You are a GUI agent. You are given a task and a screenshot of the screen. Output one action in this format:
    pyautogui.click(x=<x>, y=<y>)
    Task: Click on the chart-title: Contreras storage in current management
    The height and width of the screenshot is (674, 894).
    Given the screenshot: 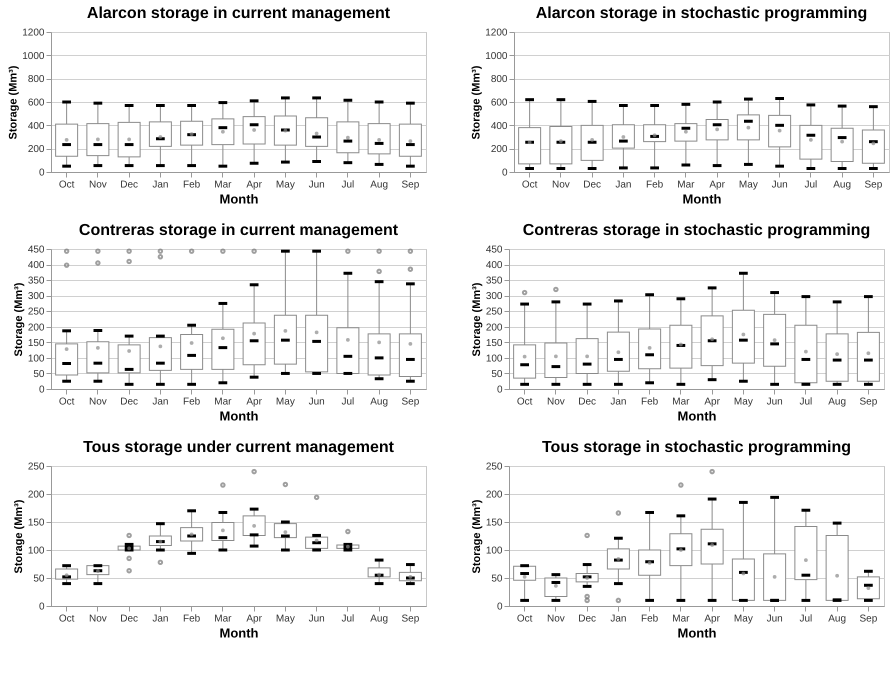 What is the action you would take?
    pyautogui.click(x=238, y=230)
    